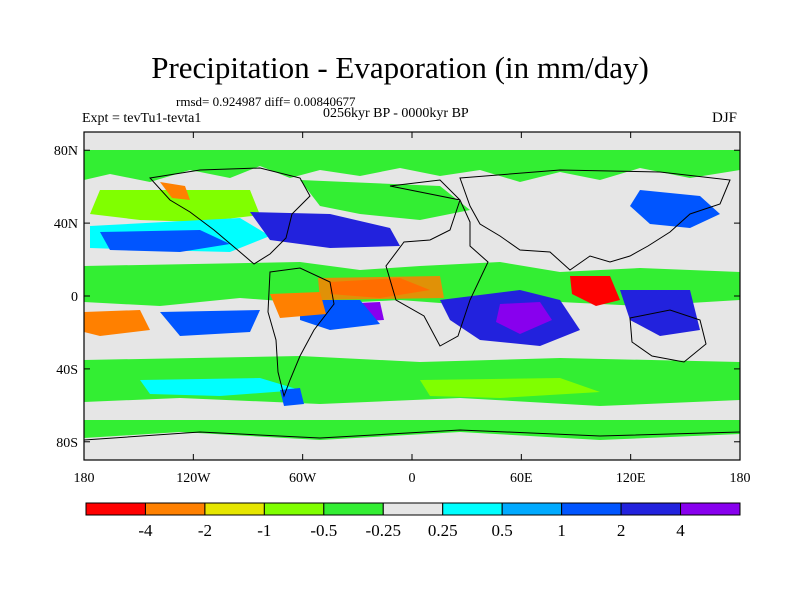 The height and width of the screenshot is (600, 800). I want to click on period-label: 0256kyr BP - 0000kyr BP, so click(396, 113).